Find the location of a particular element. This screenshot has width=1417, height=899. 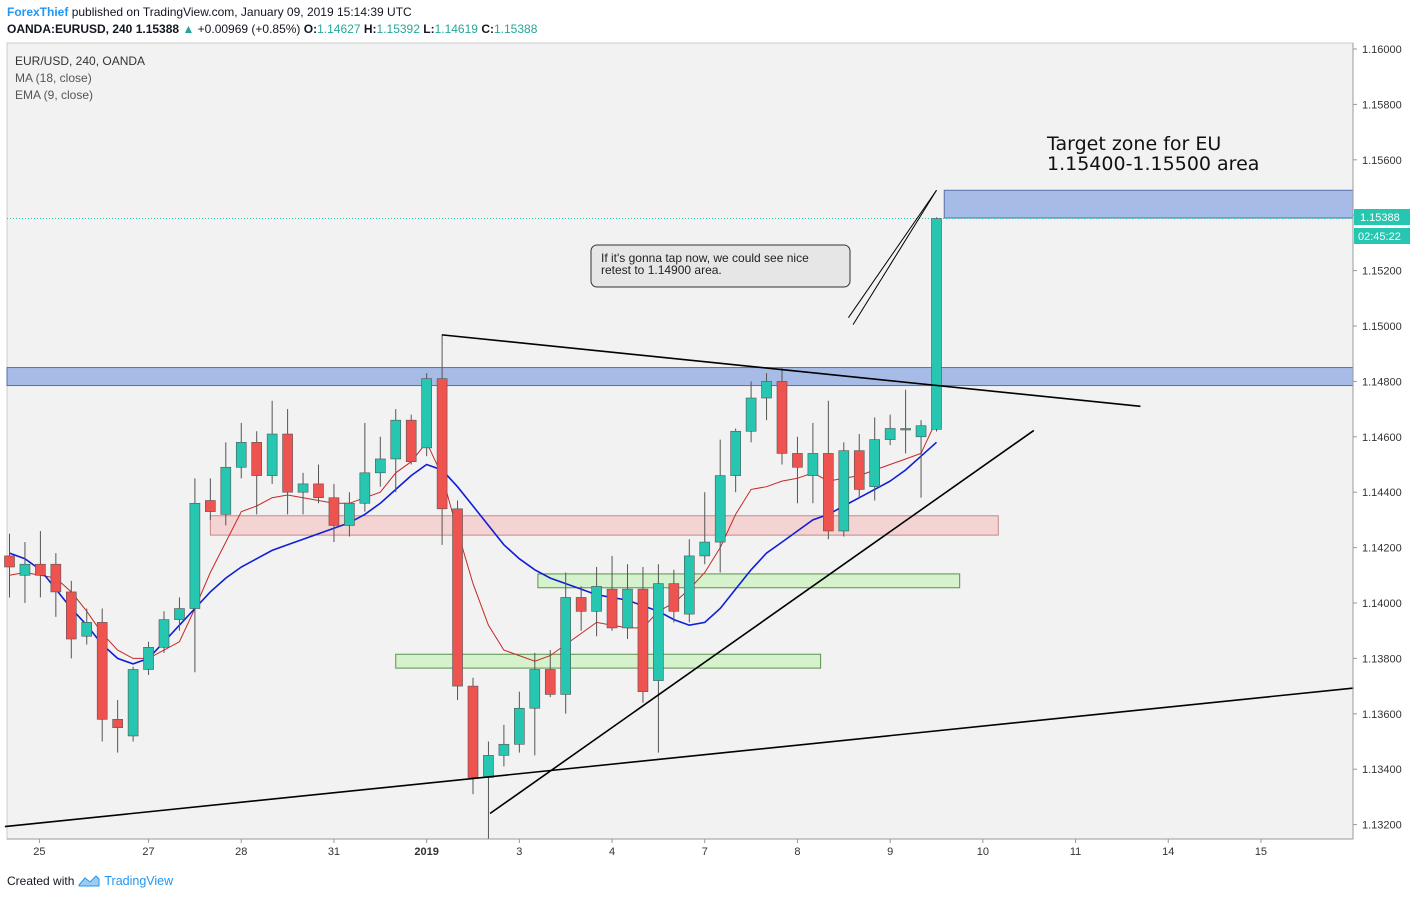

target-text-1: Target zone for EU is located at coordinates (1133, 144).